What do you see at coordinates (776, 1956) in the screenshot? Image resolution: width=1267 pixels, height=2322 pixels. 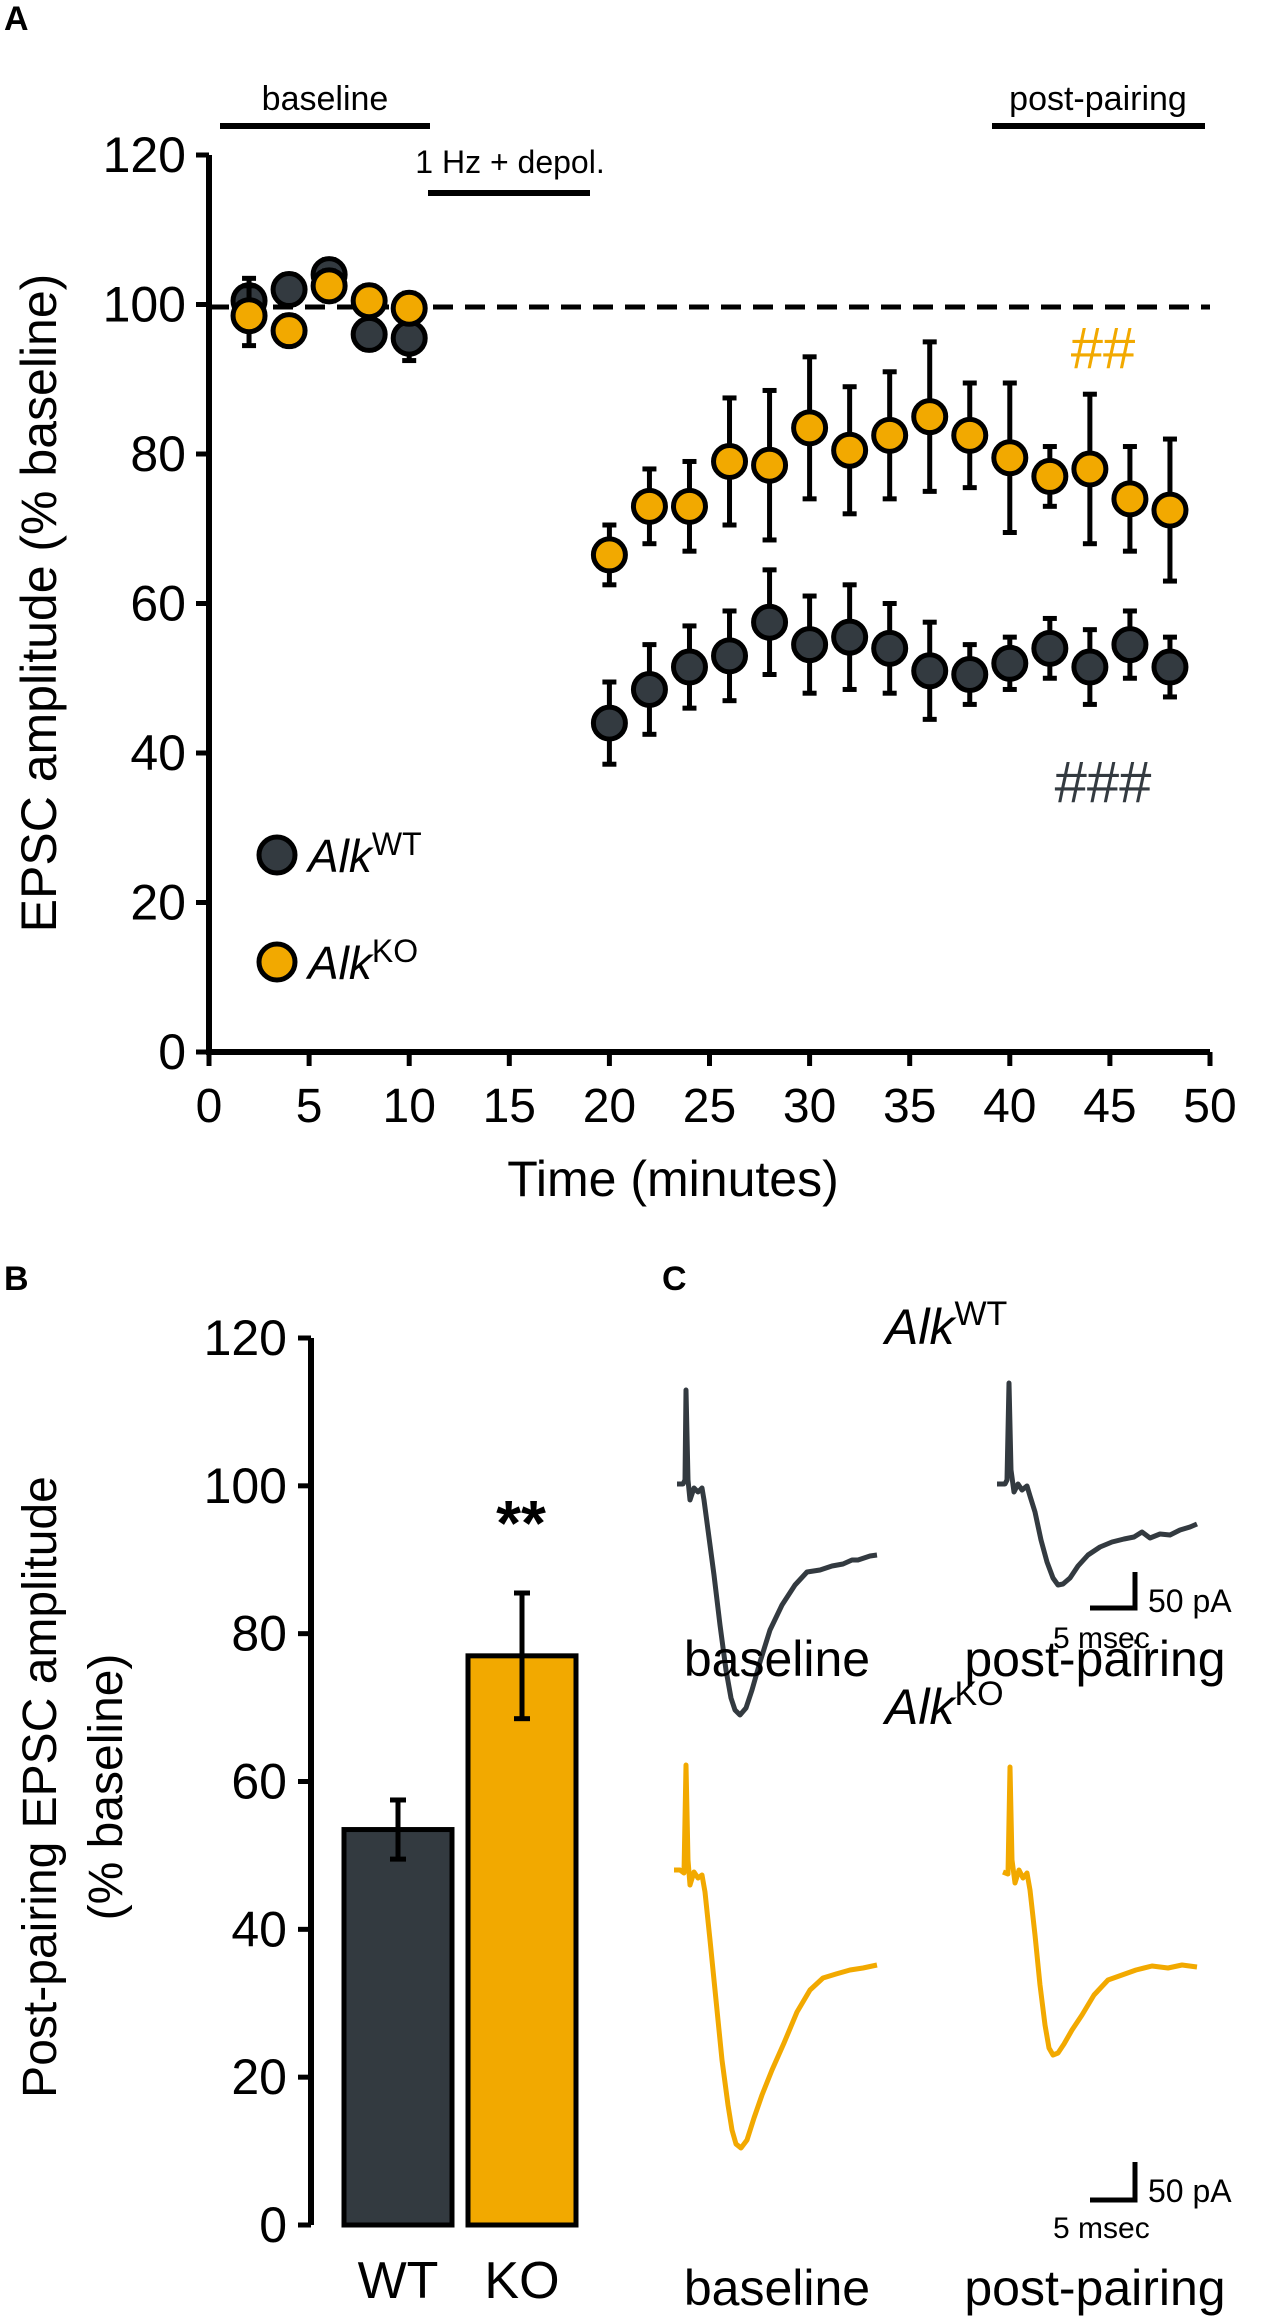 I see `ko-baseline-trace` at bounding box center [776, 1956].